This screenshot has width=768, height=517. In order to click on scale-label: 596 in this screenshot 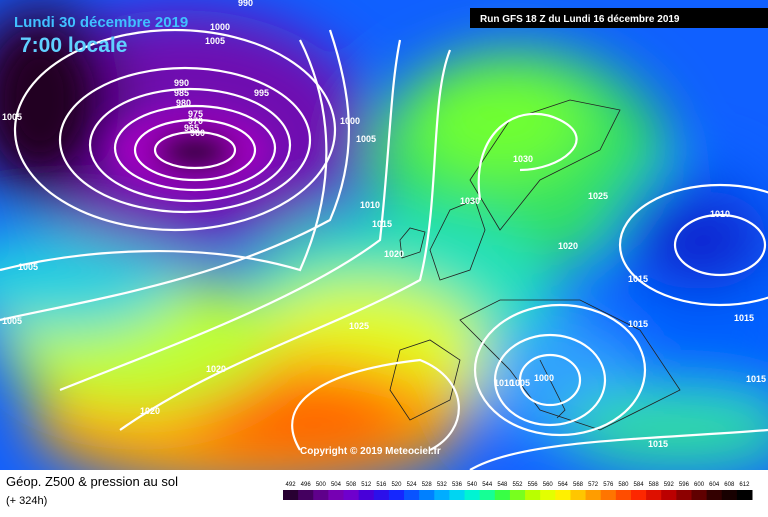, I will do `click(684, 485)`.